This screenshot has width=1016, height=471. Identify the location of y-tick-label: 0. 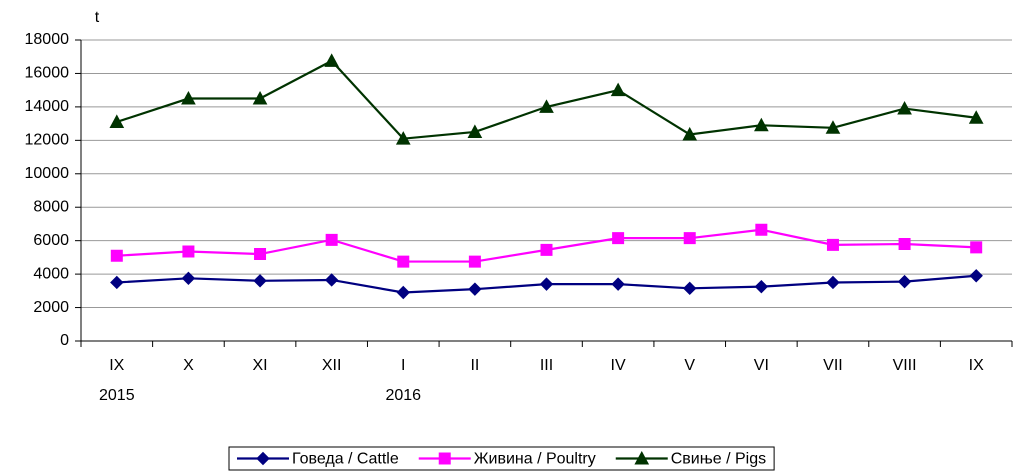
(64, 340).